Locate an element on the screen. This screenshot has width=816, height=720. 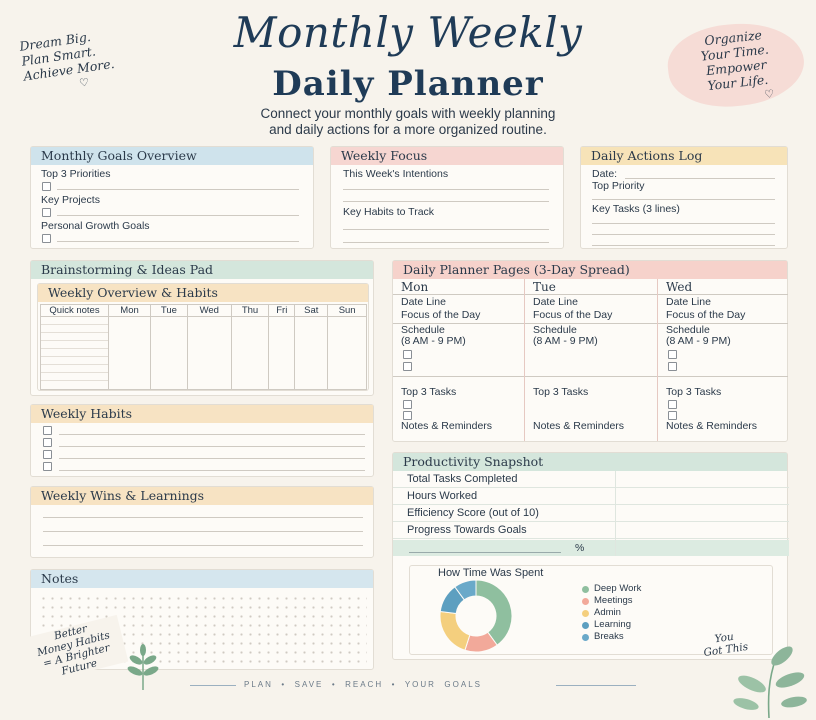
title-line1: Monthly Weekly is located at coordinates (408, 32).